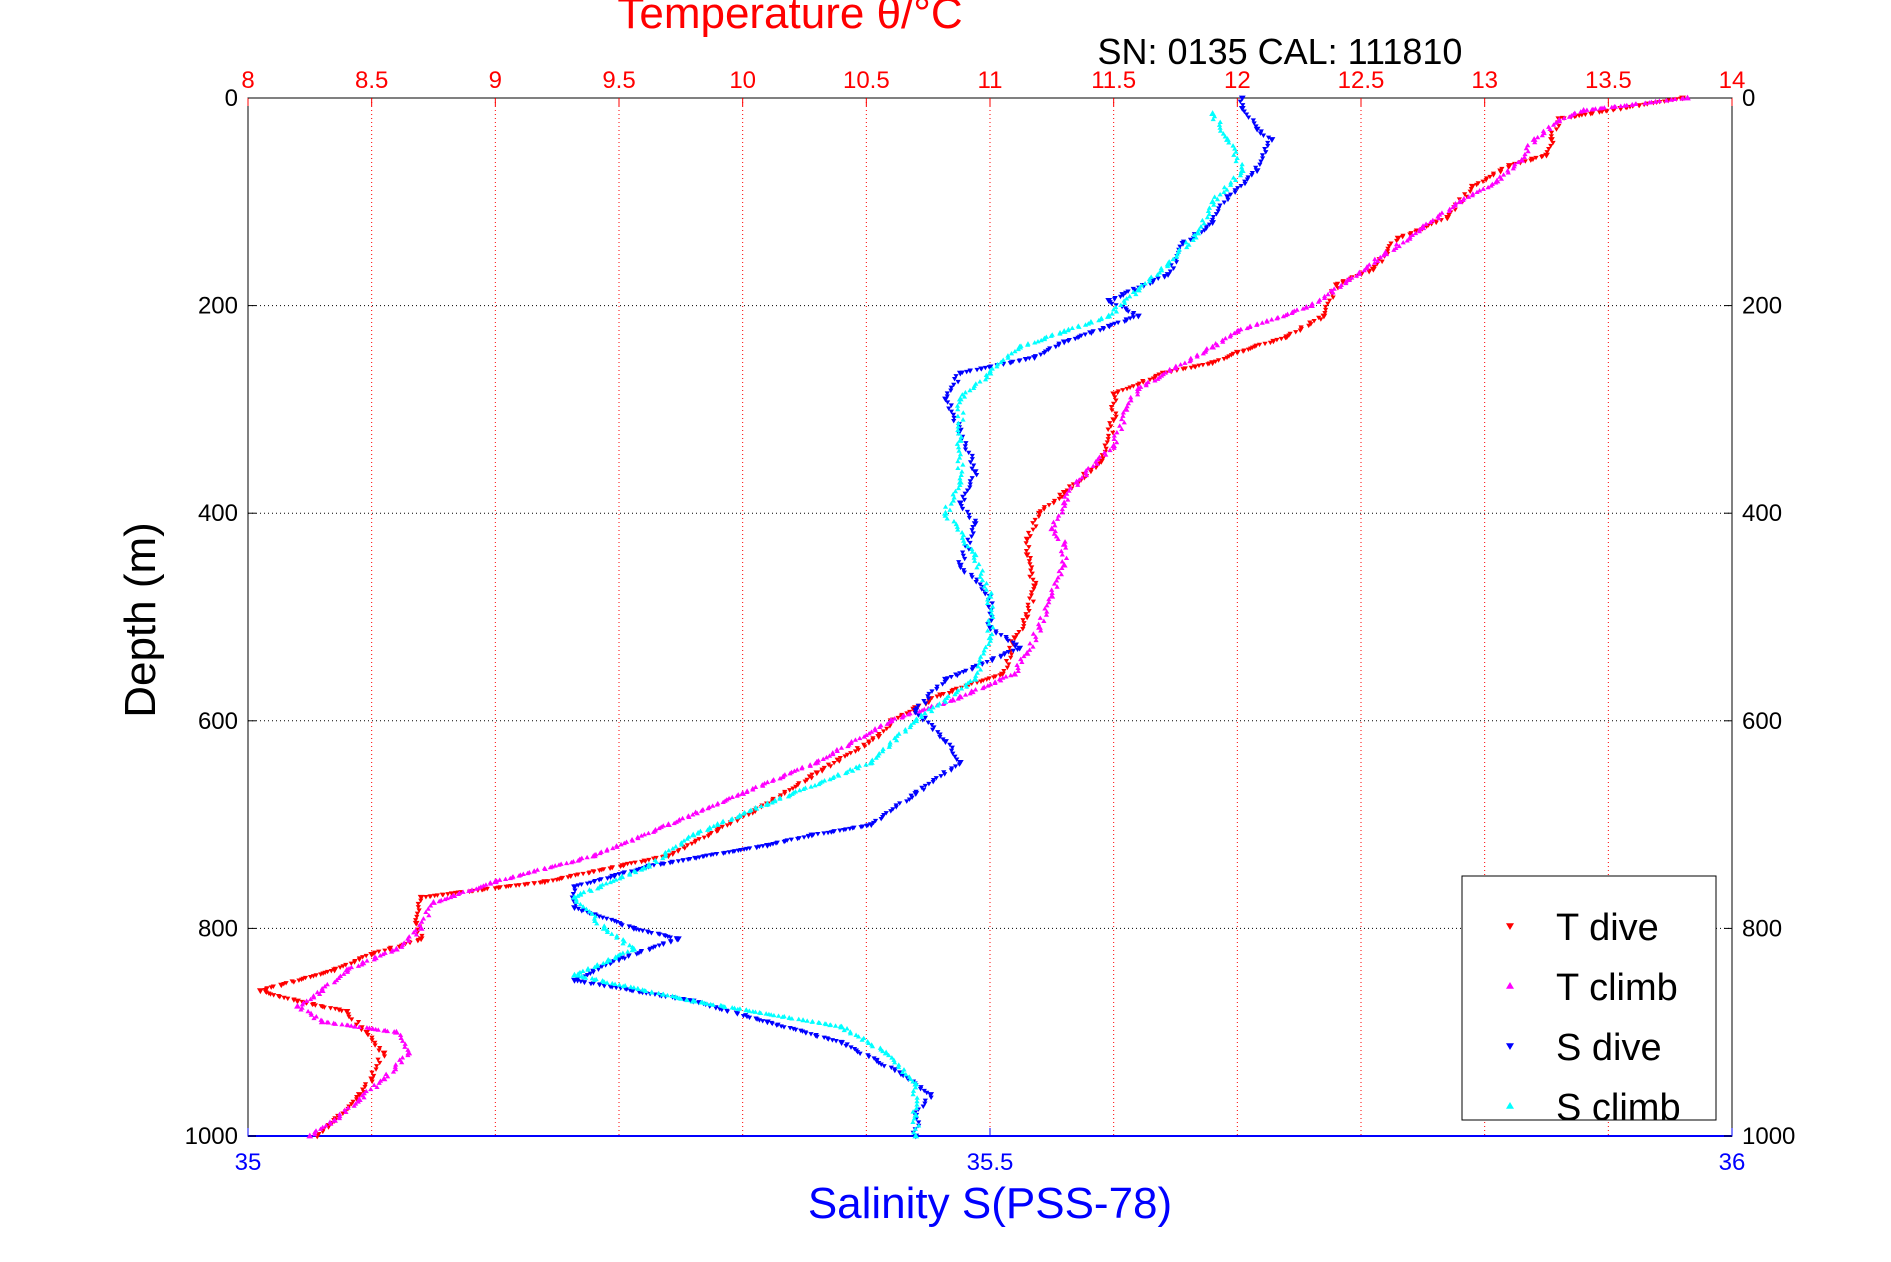 The height and width of the screenshot is (1262, 1891). I want to click on y-axis-tick-label-right: 400, so click(1762, 513).